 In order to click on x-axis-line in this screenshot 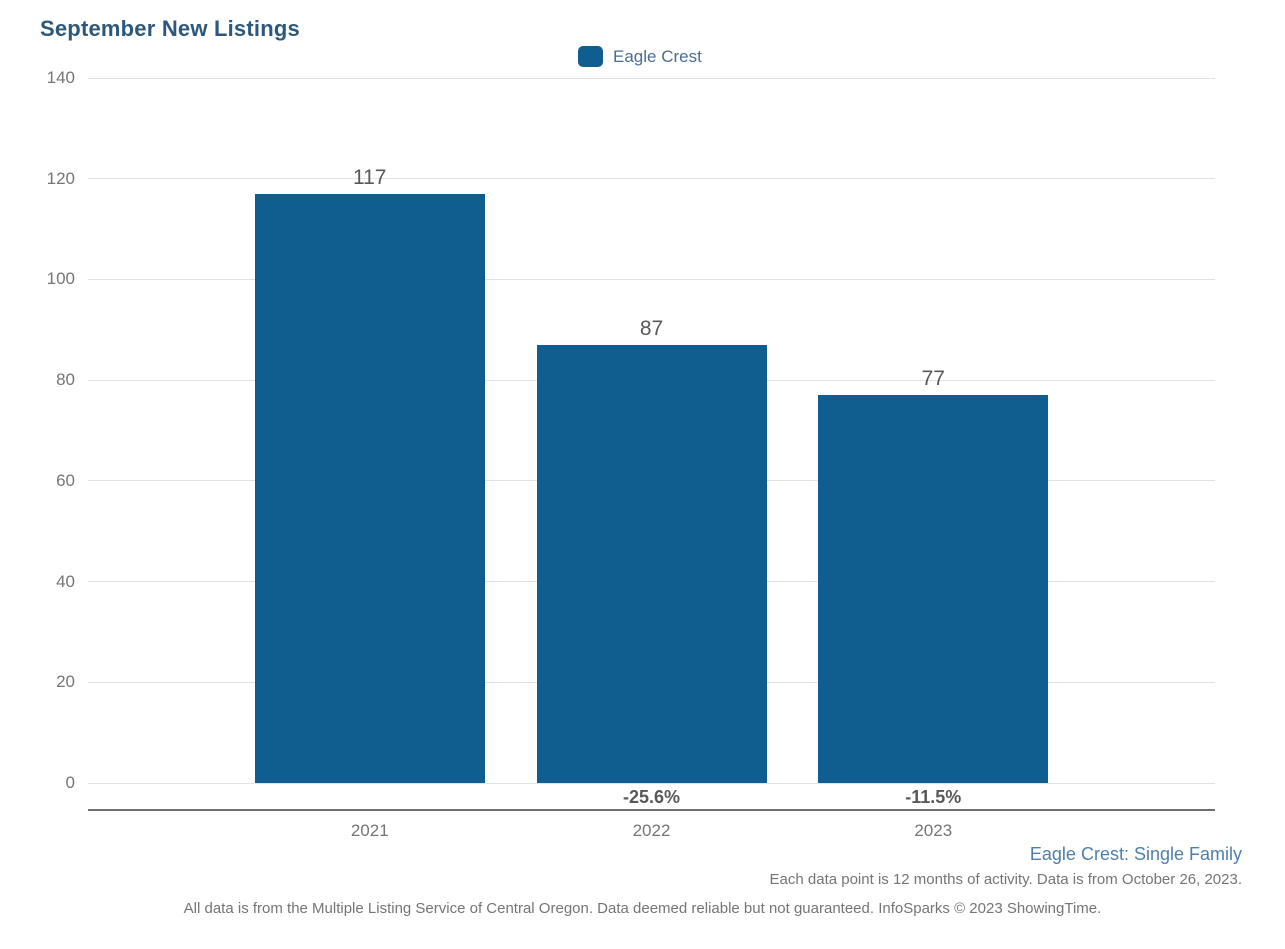, I will do `click(651, 810)`.